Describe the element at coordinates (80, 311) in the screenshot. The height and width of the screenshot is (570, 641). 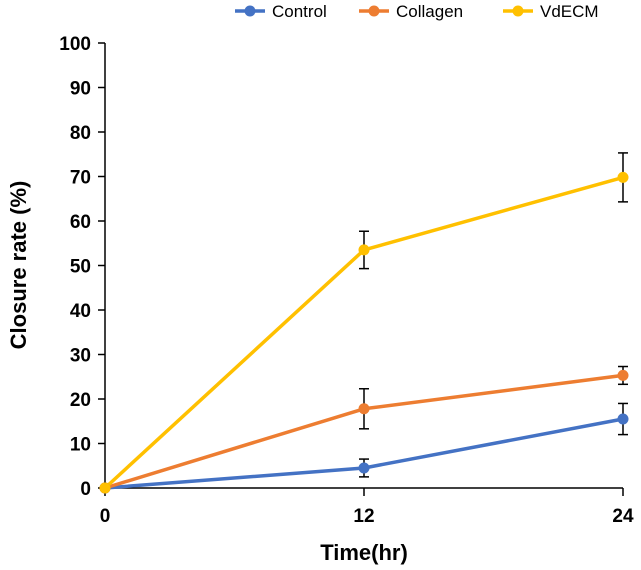
I see `y-tick-label: 40` at that location.